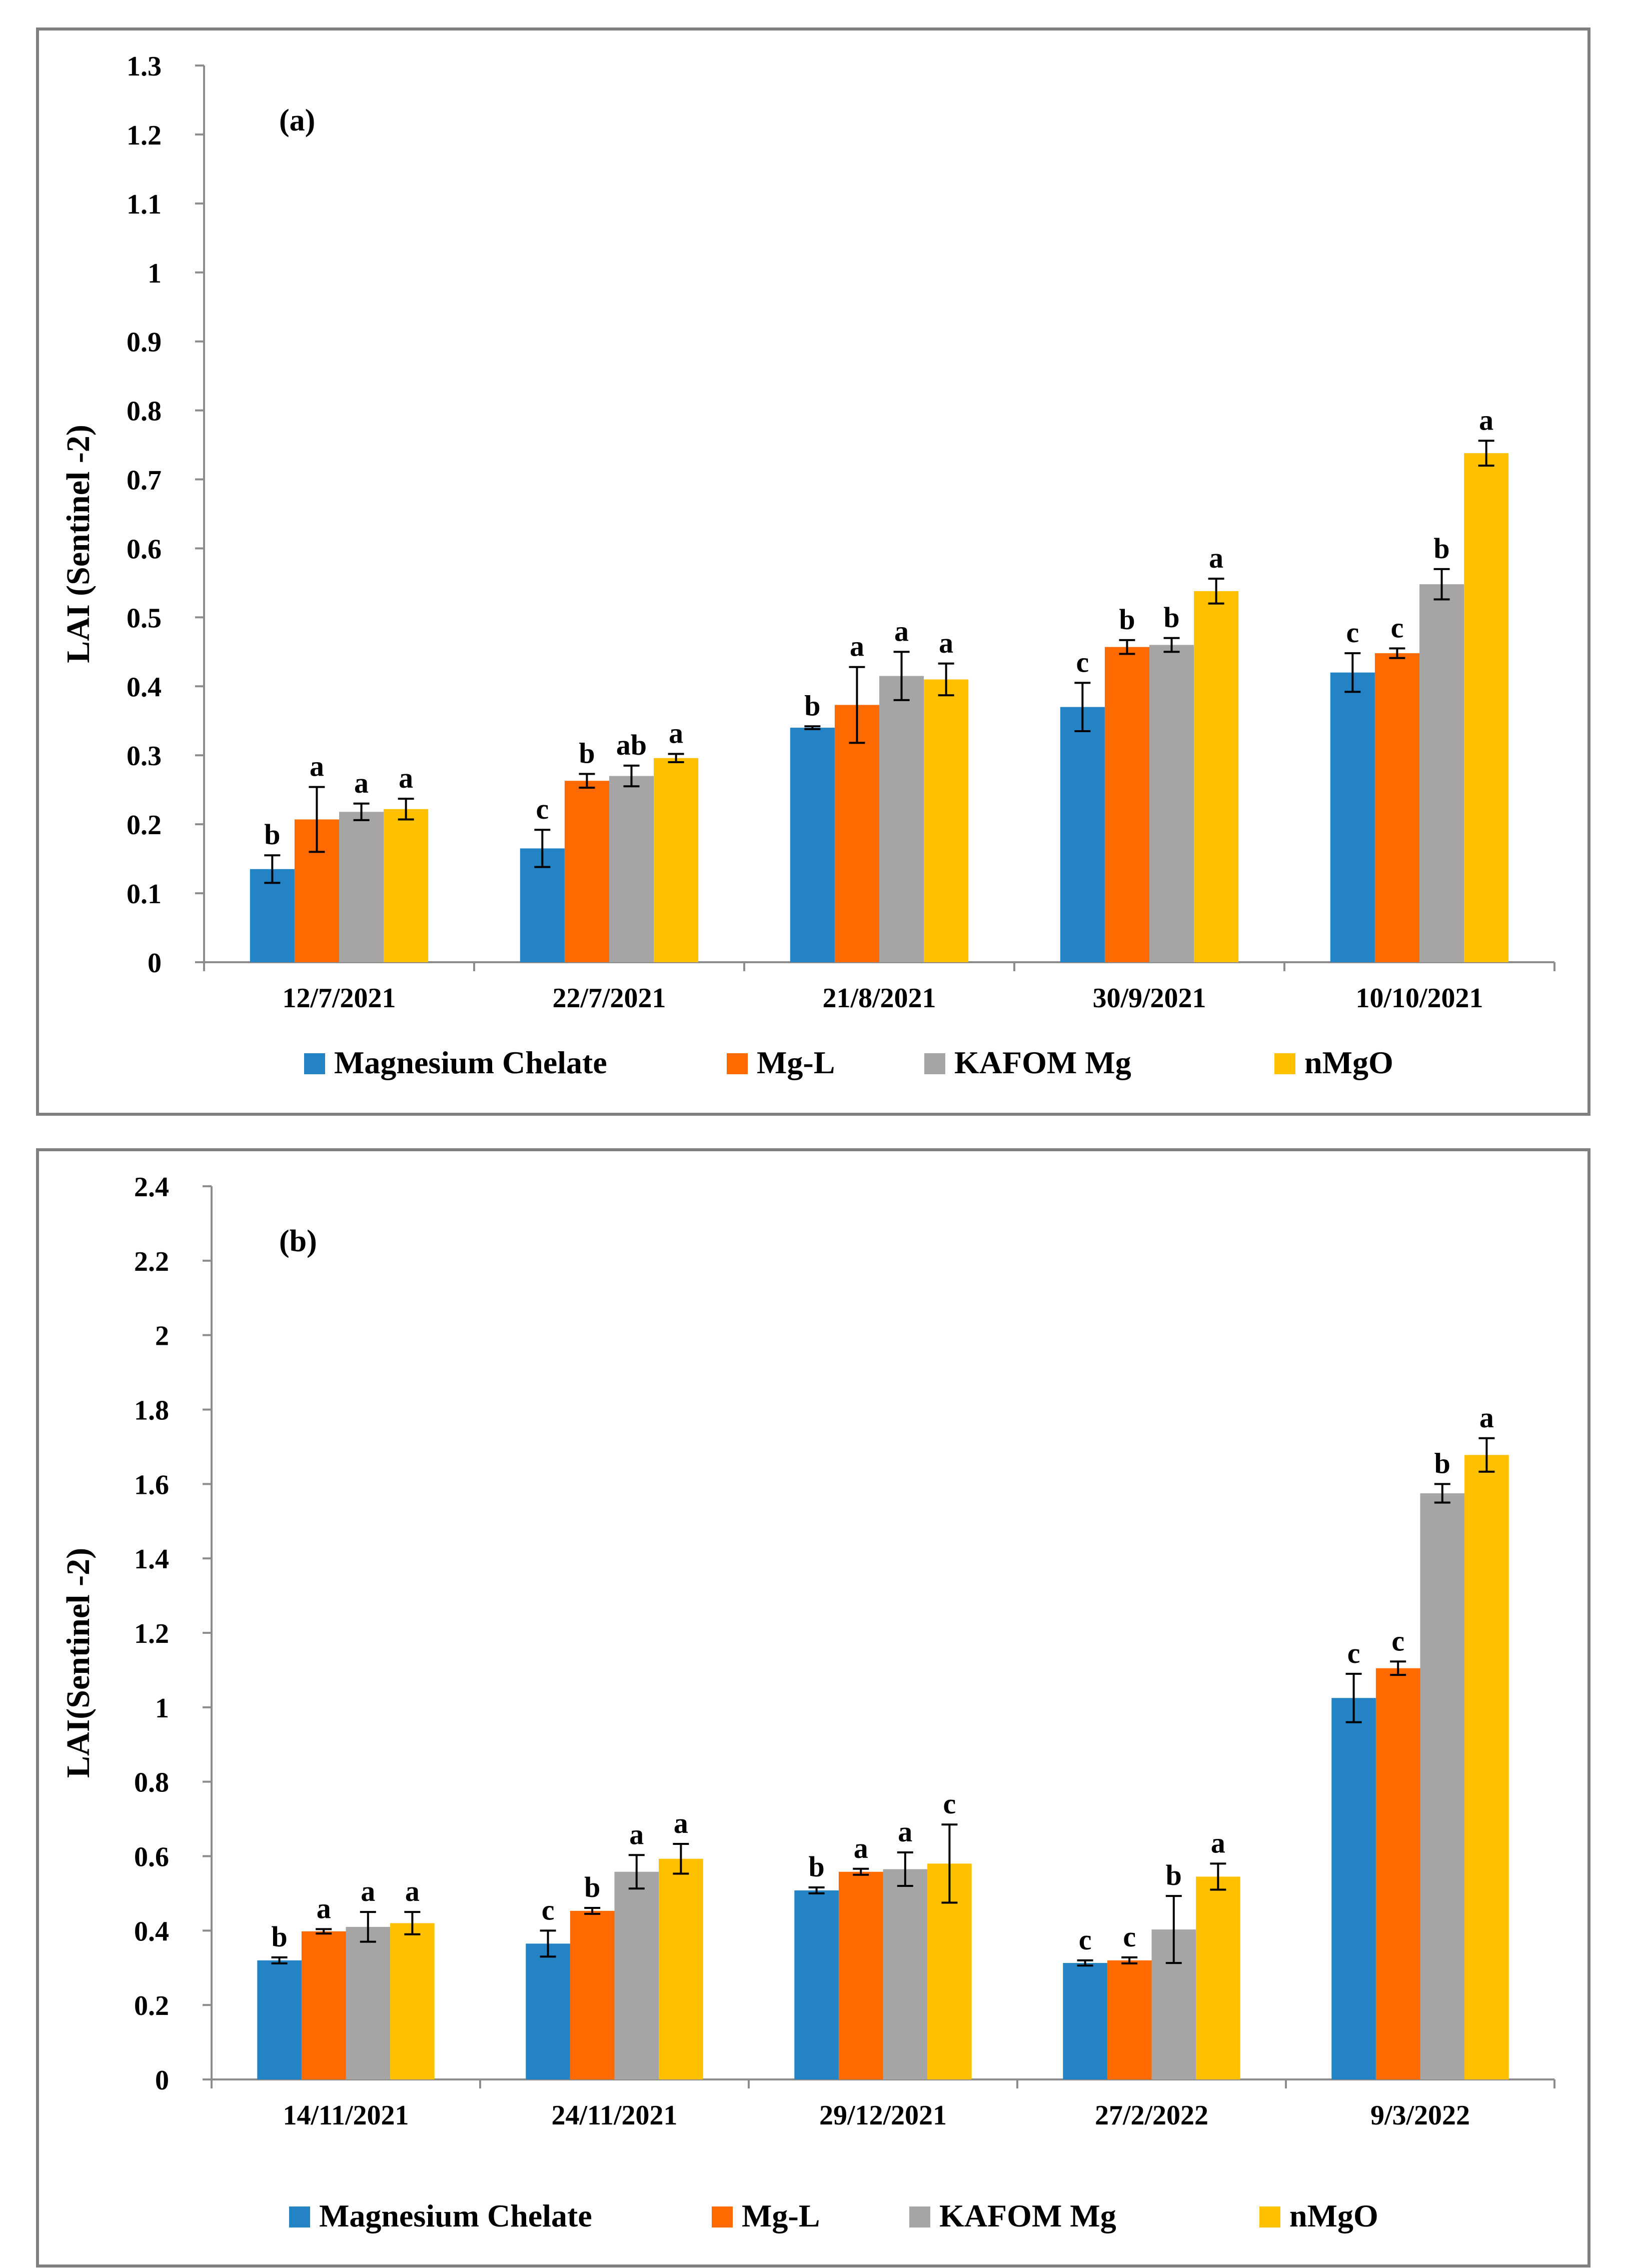 This screenshot has height=2268, width=1626. Describe the element at coordinates (162, 1336) in the screenshot. I see `chart-b-y-tick-label: 2` at that location.